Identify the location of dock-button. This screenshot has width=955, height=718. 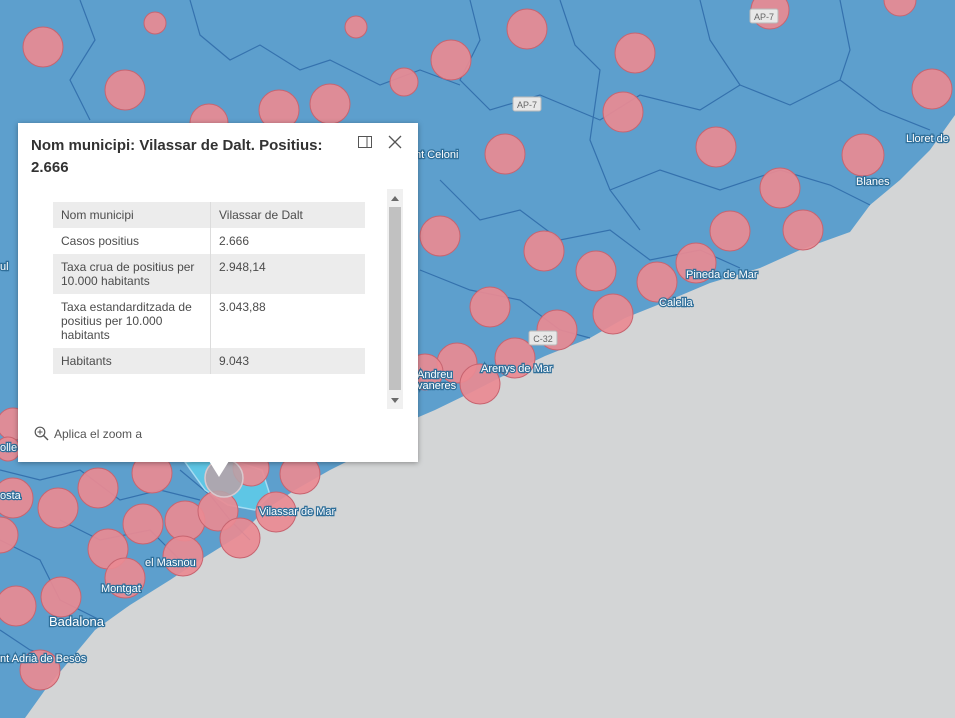
(365, 142).